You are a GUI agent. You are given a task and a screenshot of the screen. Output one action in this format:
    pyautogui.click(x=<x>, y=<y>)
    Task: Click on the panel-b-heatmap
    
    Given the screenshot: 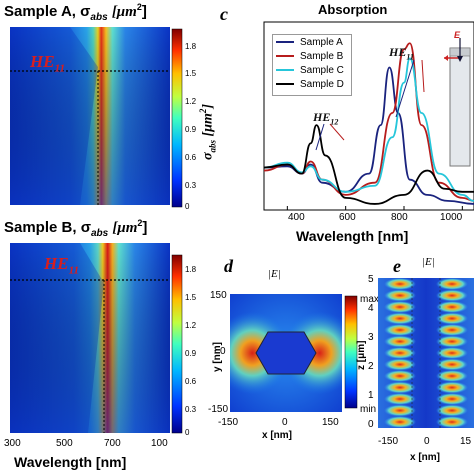 What is the action you would take?
    pyautogui.click(x=90, y=338)
    